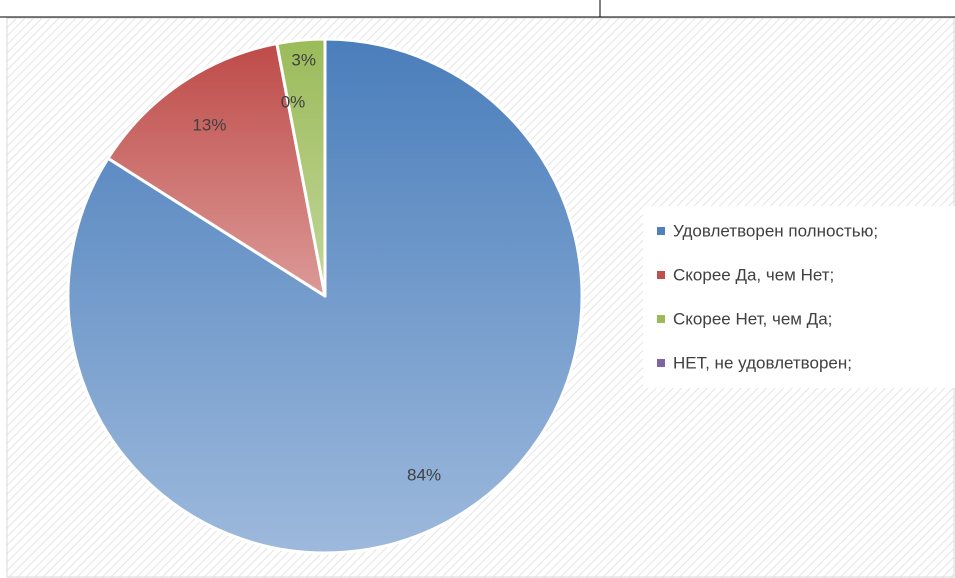  I want to click on pie-slice, so click(216, 170).